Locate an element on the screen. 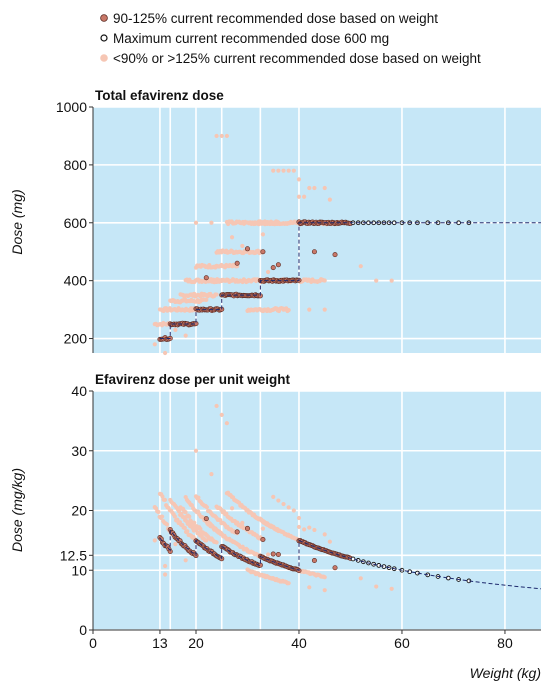 The image size is (543, 683). data-point-max-dose is located at coordinates (358, 560).